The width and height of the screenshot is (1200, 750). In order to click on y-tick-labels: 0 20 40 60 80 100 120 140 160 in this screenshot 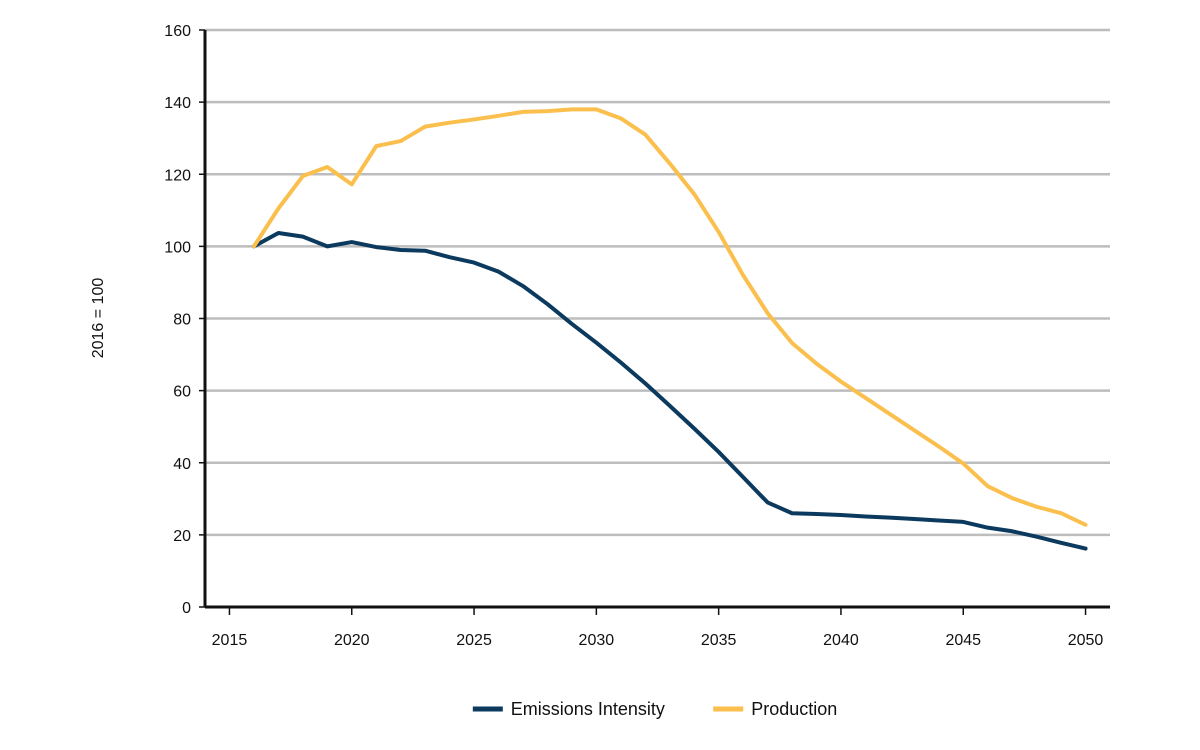, I will do `click(177, 320)`.